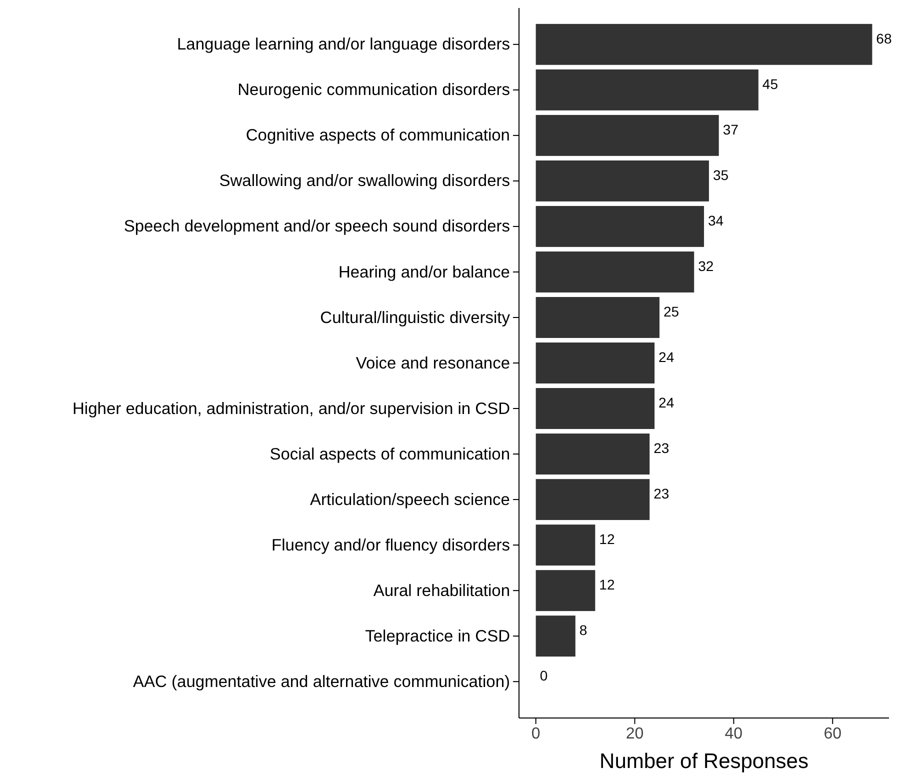 This screenshot has height=774, width=899. Describe the element at coordinates (884, 38) in the screenshot. I see `data-label: 68` at that location.